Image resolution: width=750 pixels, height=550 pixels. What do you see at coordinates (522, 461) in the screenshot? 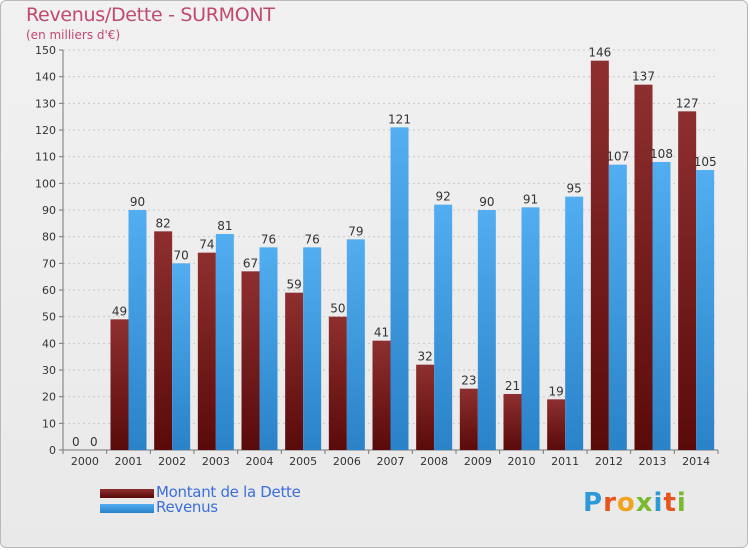
I see `x-tick-label: 2010` at bounding box center [522, 461].